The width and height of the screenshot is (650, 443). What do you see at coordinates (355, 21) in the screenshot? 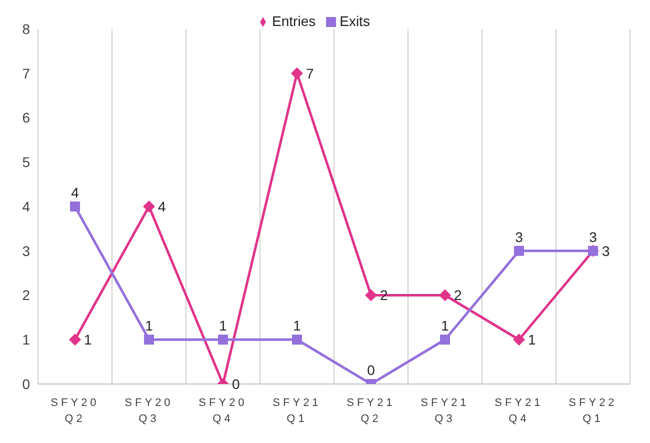
I see `legend-label: Exits` at bounding box center [355, 21].